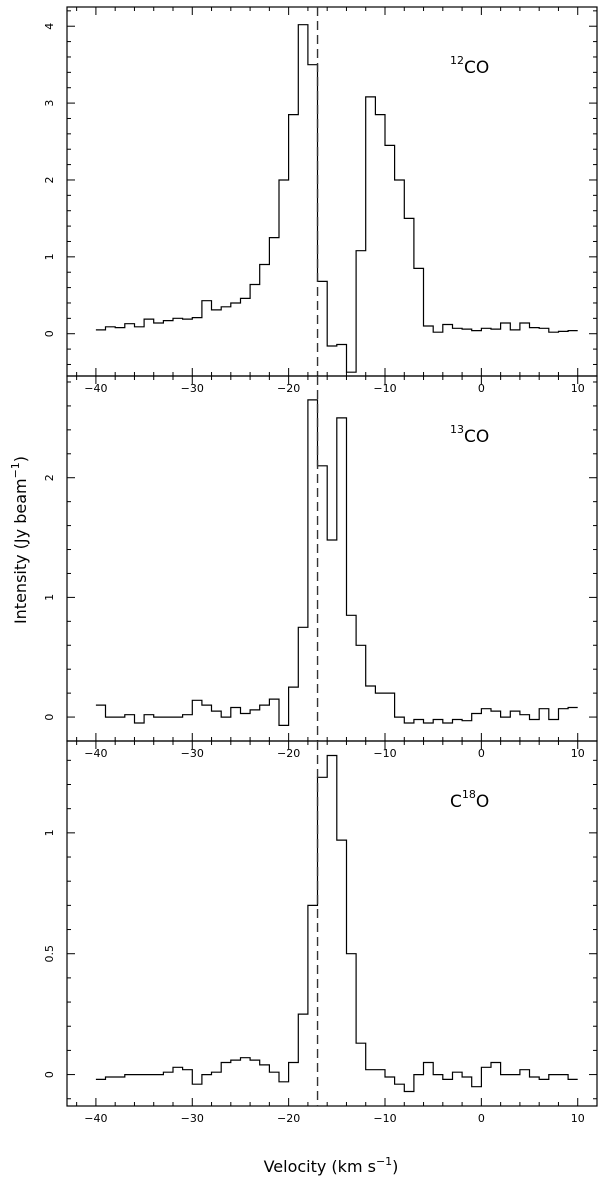 The image size is (600, 1182). What do you see at coordinates (476, 437) in the screenshot?
I see `panel2-isotope-label-suffix: CO` at bounding box center [476, 437].